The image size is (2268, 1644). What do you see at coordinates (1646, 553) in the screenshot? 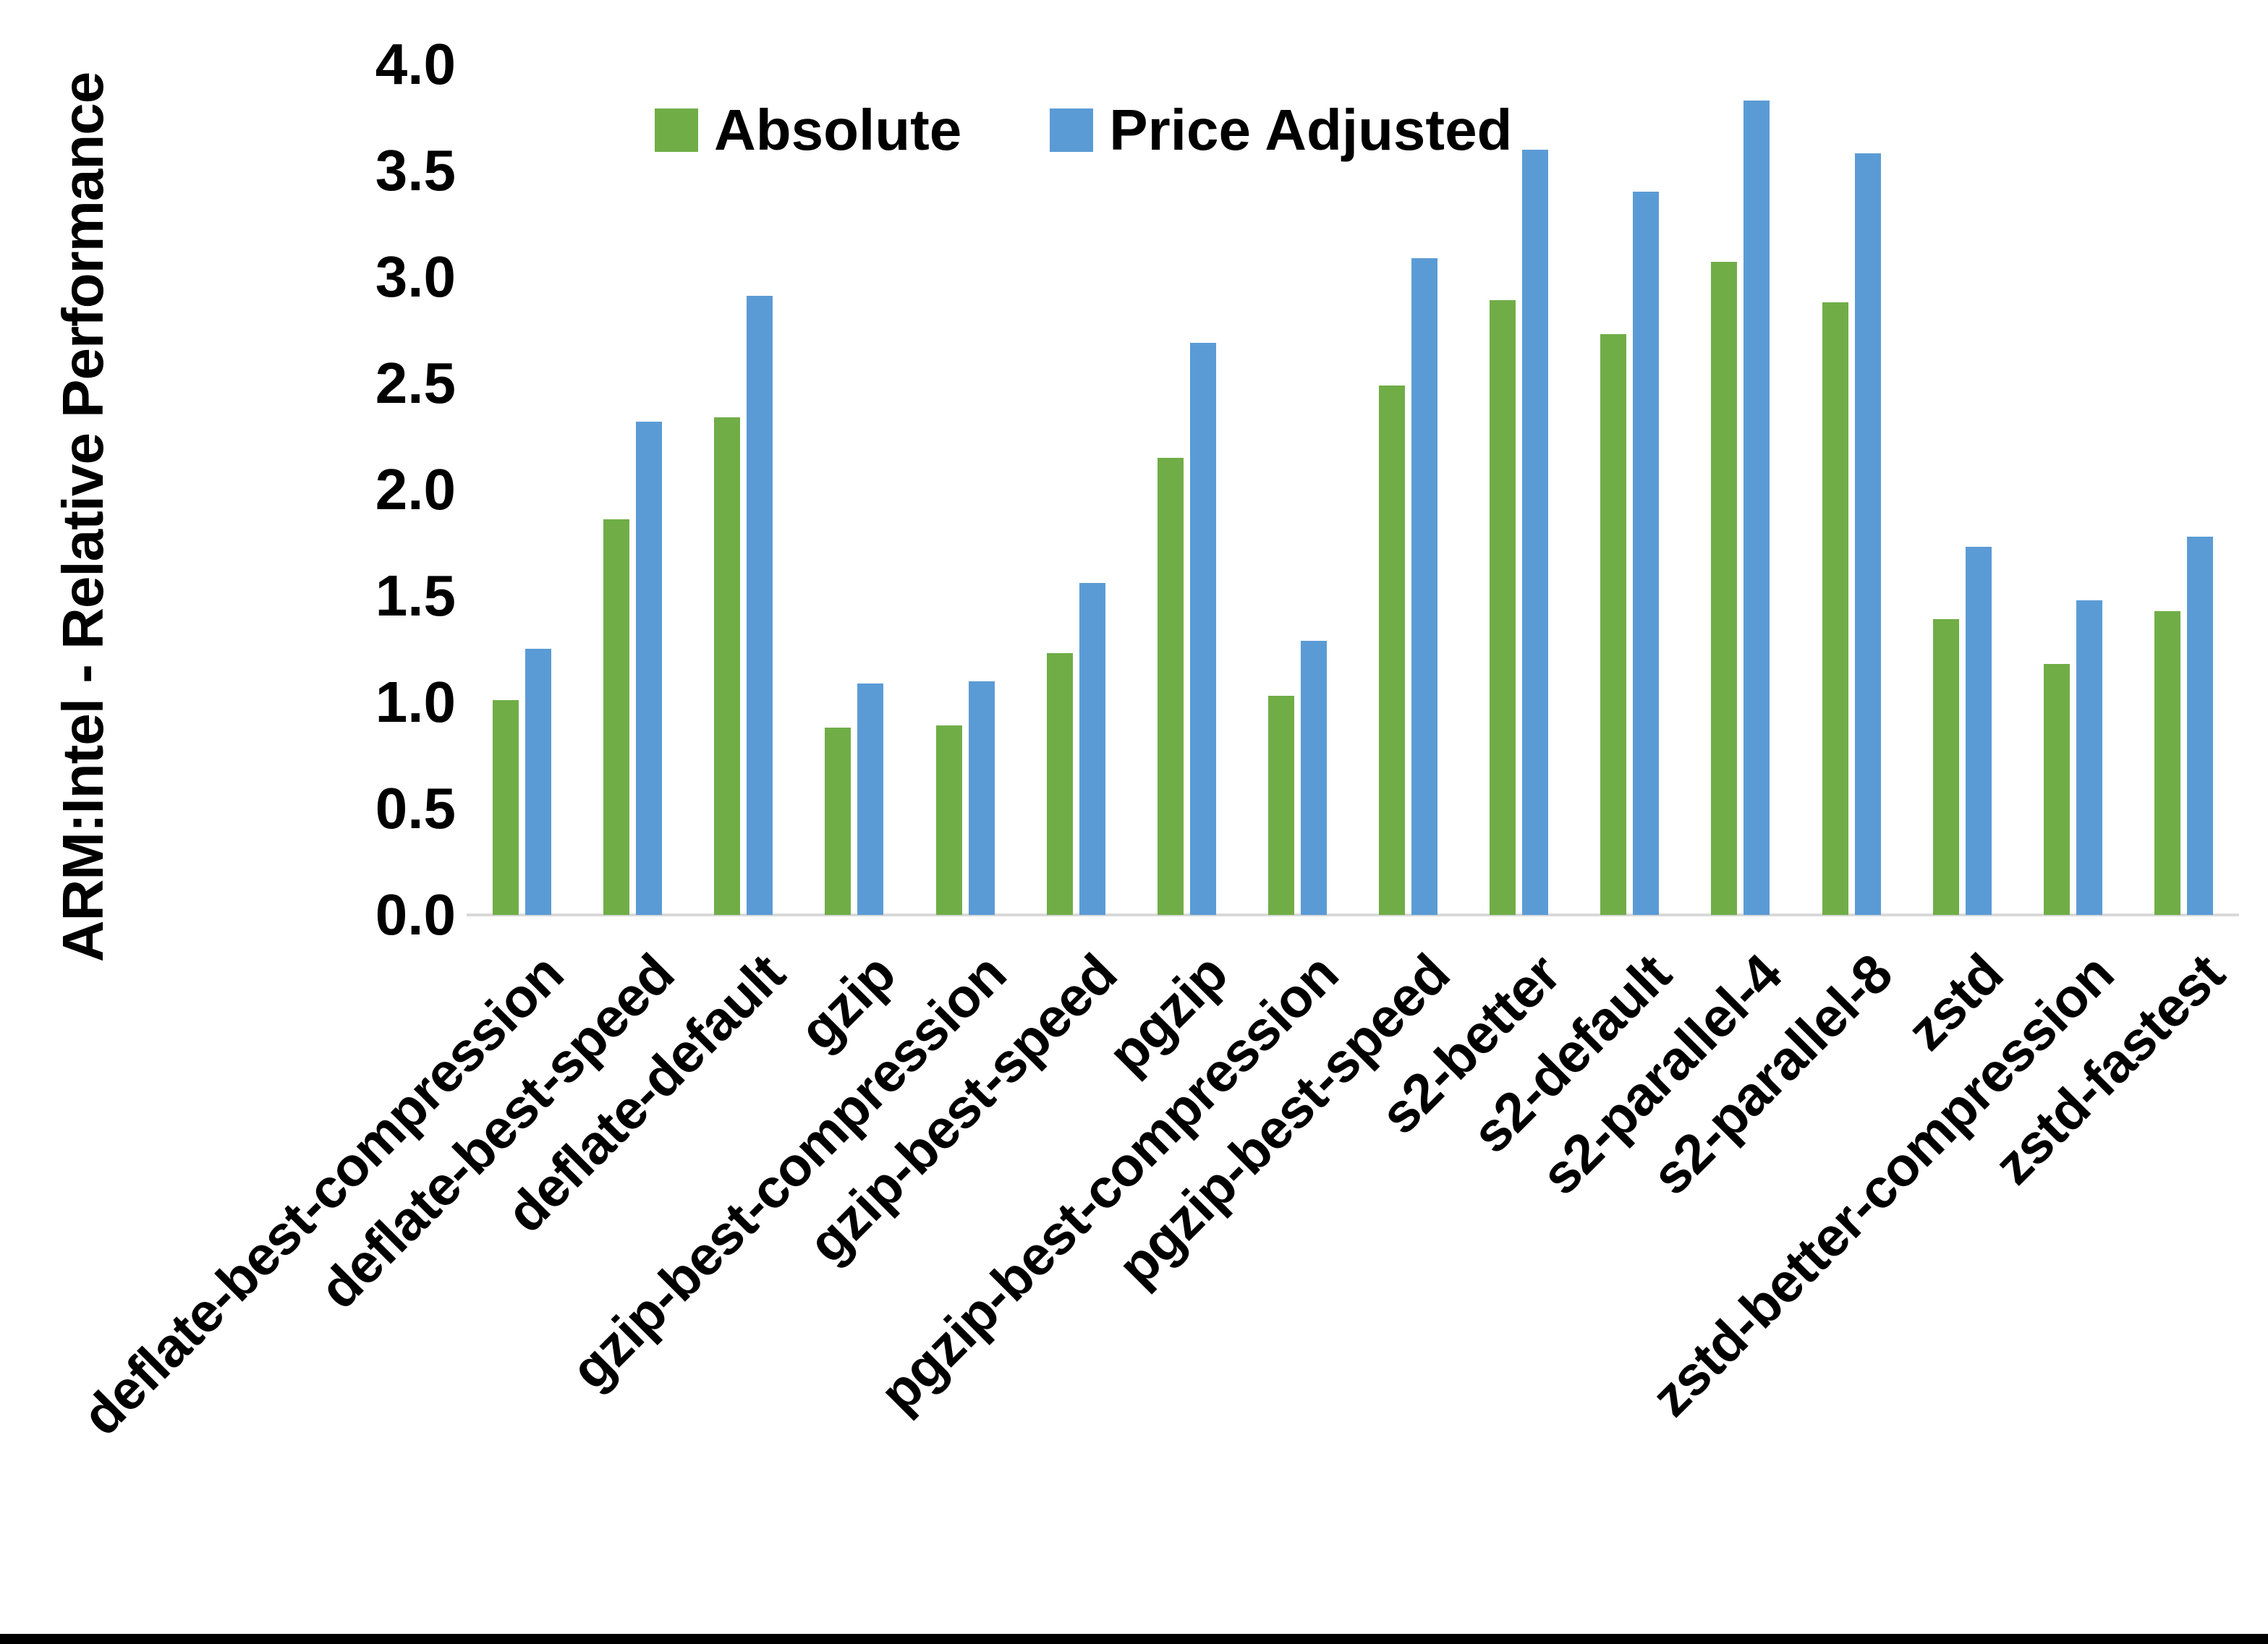
I see `bar-price-adjusted-s2-default` at bounding box center [1646, 553].